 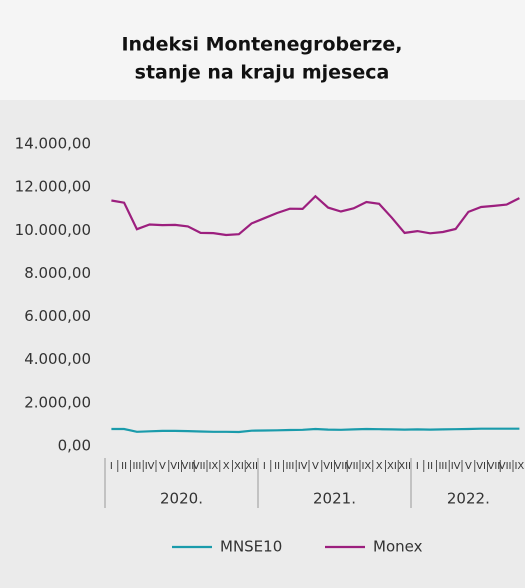 I want to click on y-tick-label: 12.000,00, so click(x=53, y=187).